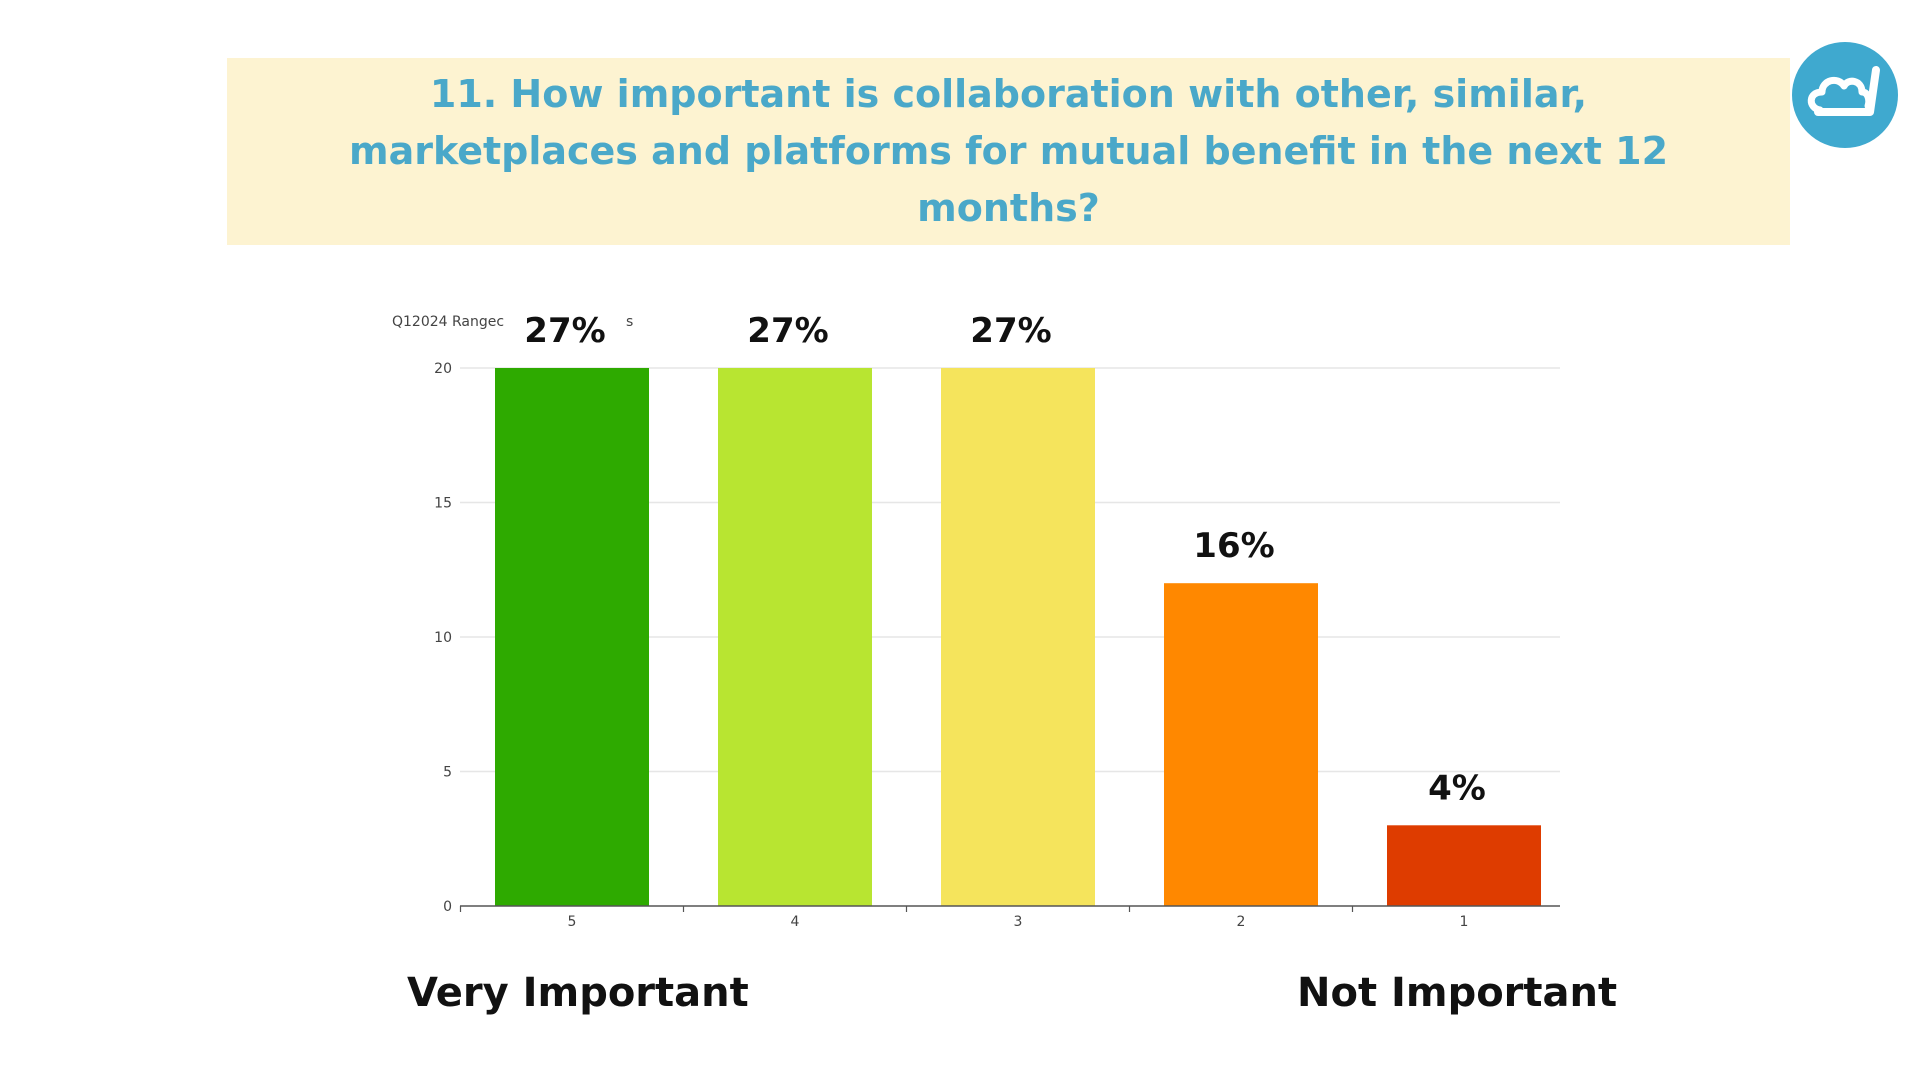 The image size is (1920, 1080). What do you see at coordinates (443, 369) in the screenshot?
I see `y-tick-label: 20` at bounding box center [443, 369].